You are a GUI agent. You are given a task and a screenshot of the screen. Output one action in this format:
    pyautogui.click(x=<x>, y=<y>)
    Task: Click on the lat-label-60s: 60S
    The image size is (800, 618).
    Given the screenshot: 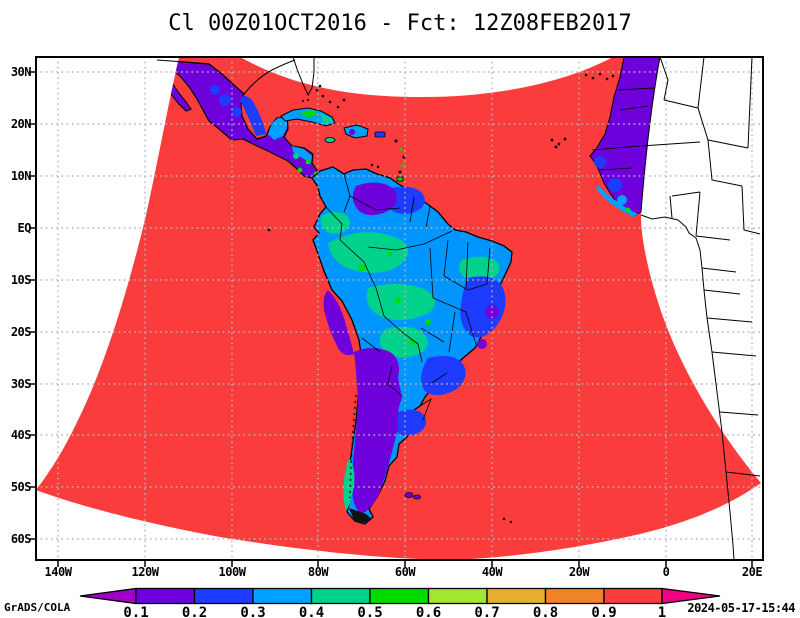 What is the action you would take?
    pyautogui.click(x=21, y=539)
    